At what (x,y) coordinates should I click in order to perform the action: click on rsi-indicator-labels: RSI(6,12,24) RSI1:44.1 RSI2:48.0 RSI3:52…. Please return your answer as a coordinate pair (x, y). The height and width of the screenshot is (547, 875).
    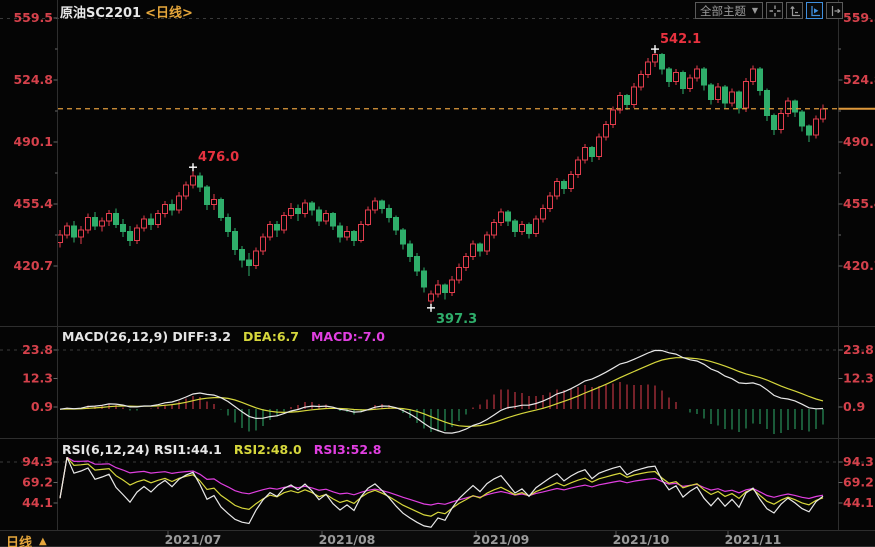
    Looking at the image, I should click on (222, 449).